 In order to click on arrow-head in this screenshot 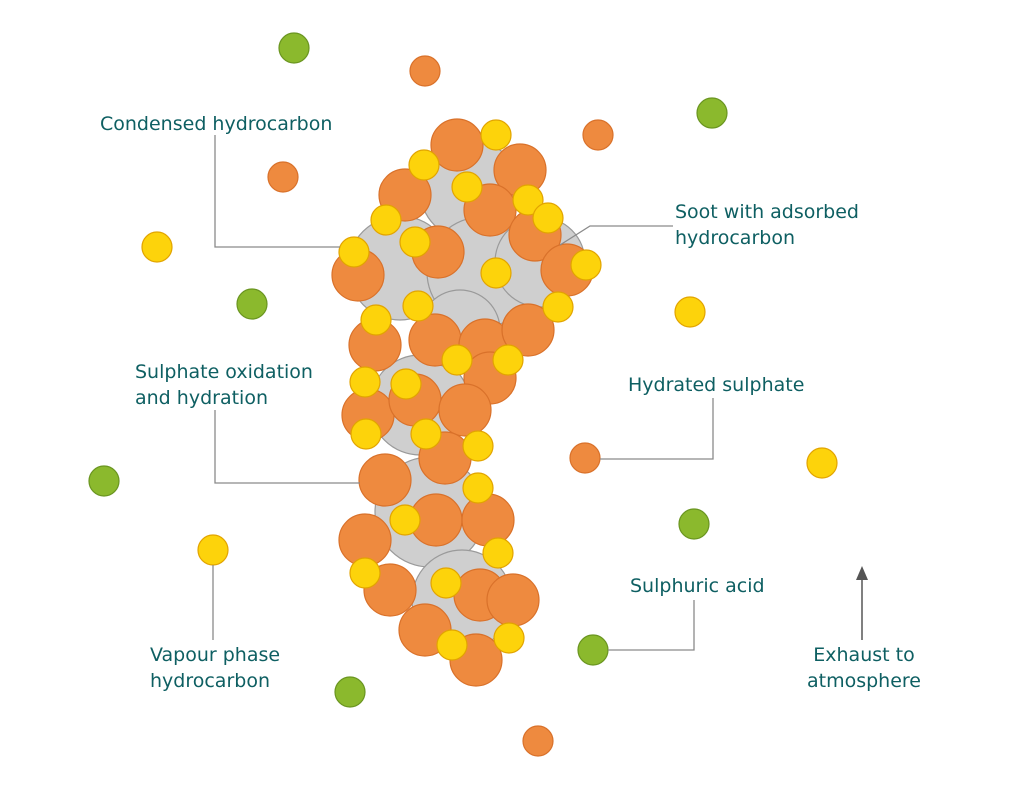, I will do `click(862, 573)`.